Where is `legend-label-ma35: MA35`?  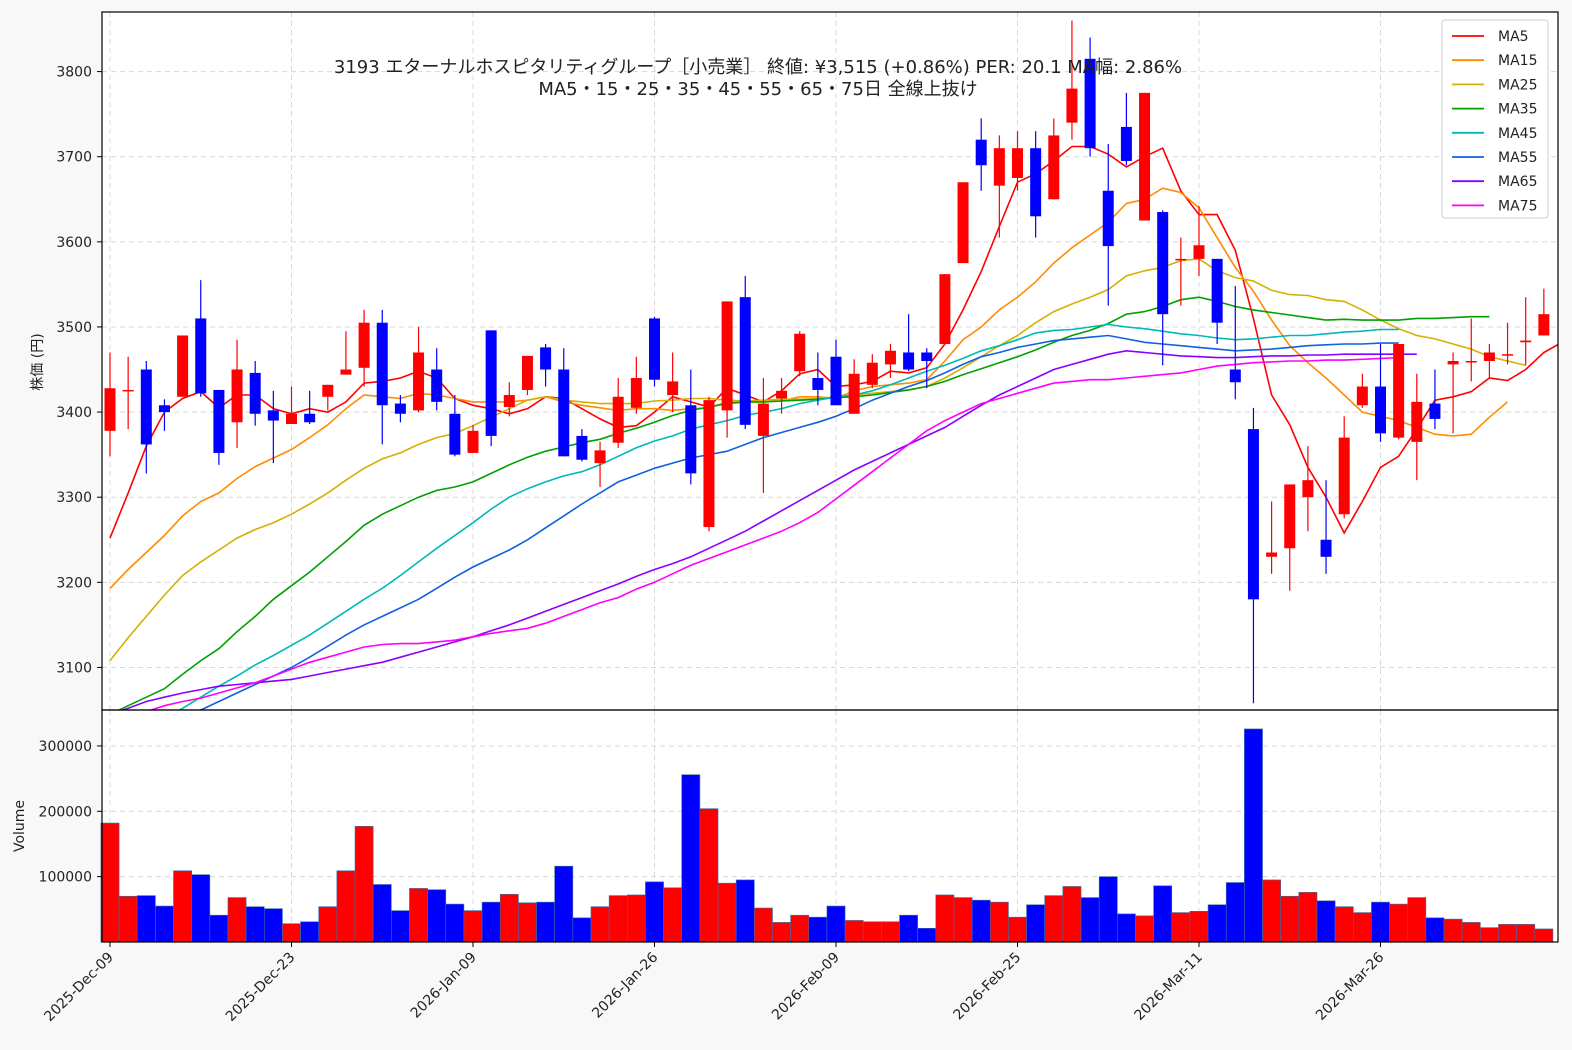
legend-label-ma35: MA35 is located at coordinates (1517, 110).